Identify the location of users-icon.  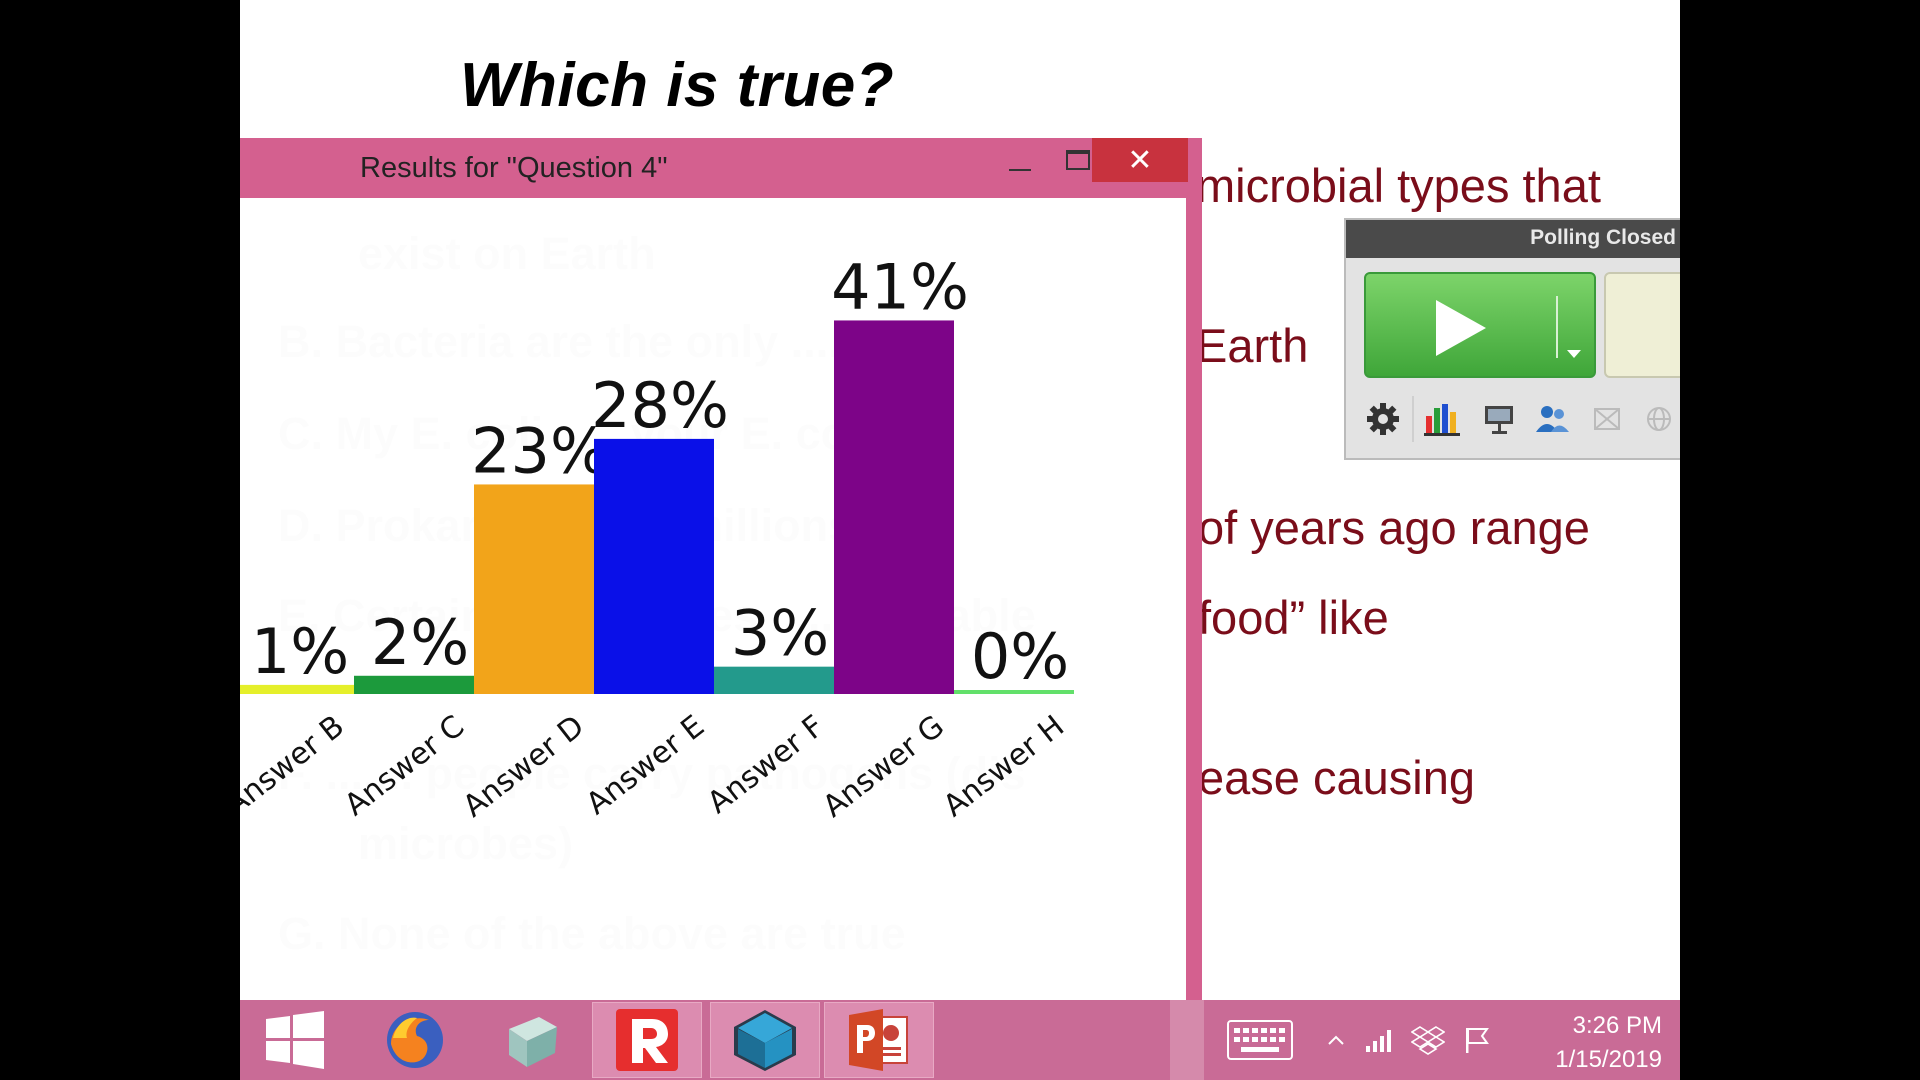
(1552, 419).